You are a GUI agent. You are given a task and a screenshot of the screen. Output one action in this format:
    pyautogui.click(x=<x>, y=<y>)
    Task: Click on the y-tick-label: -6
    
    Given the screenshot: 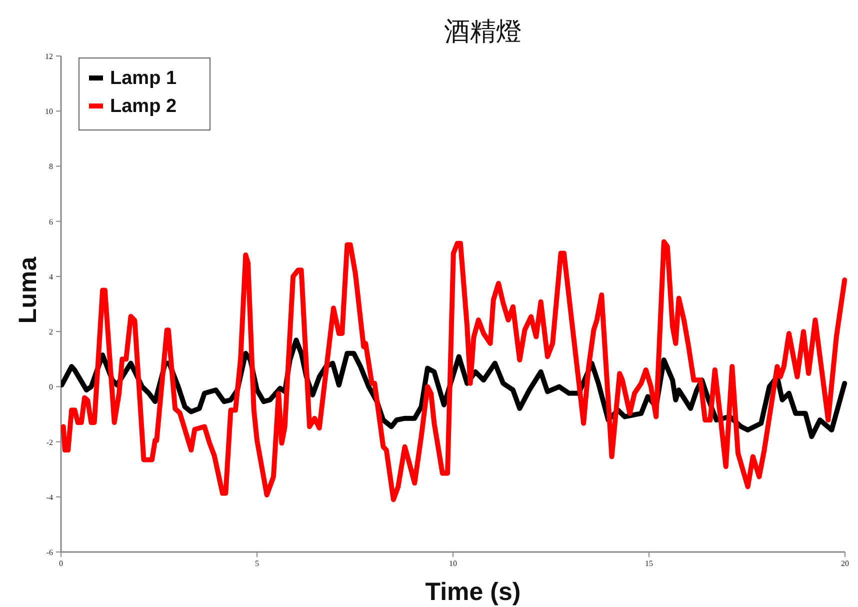 What is the action you would take?
    pyautogui.click(x=49, y=552)
    